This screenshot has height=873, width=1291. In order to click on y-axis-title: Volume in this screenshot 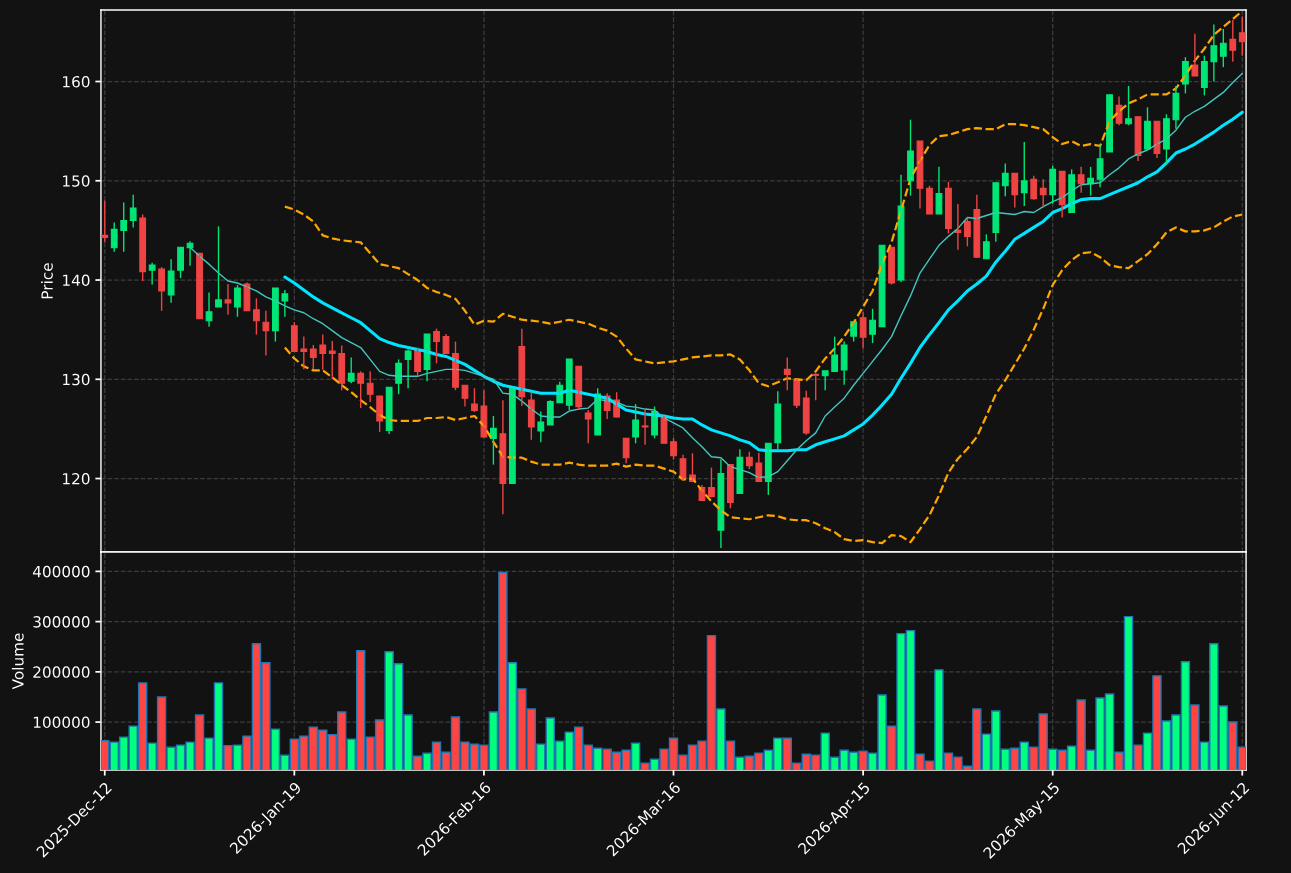, I will do `click(17, 661)`.